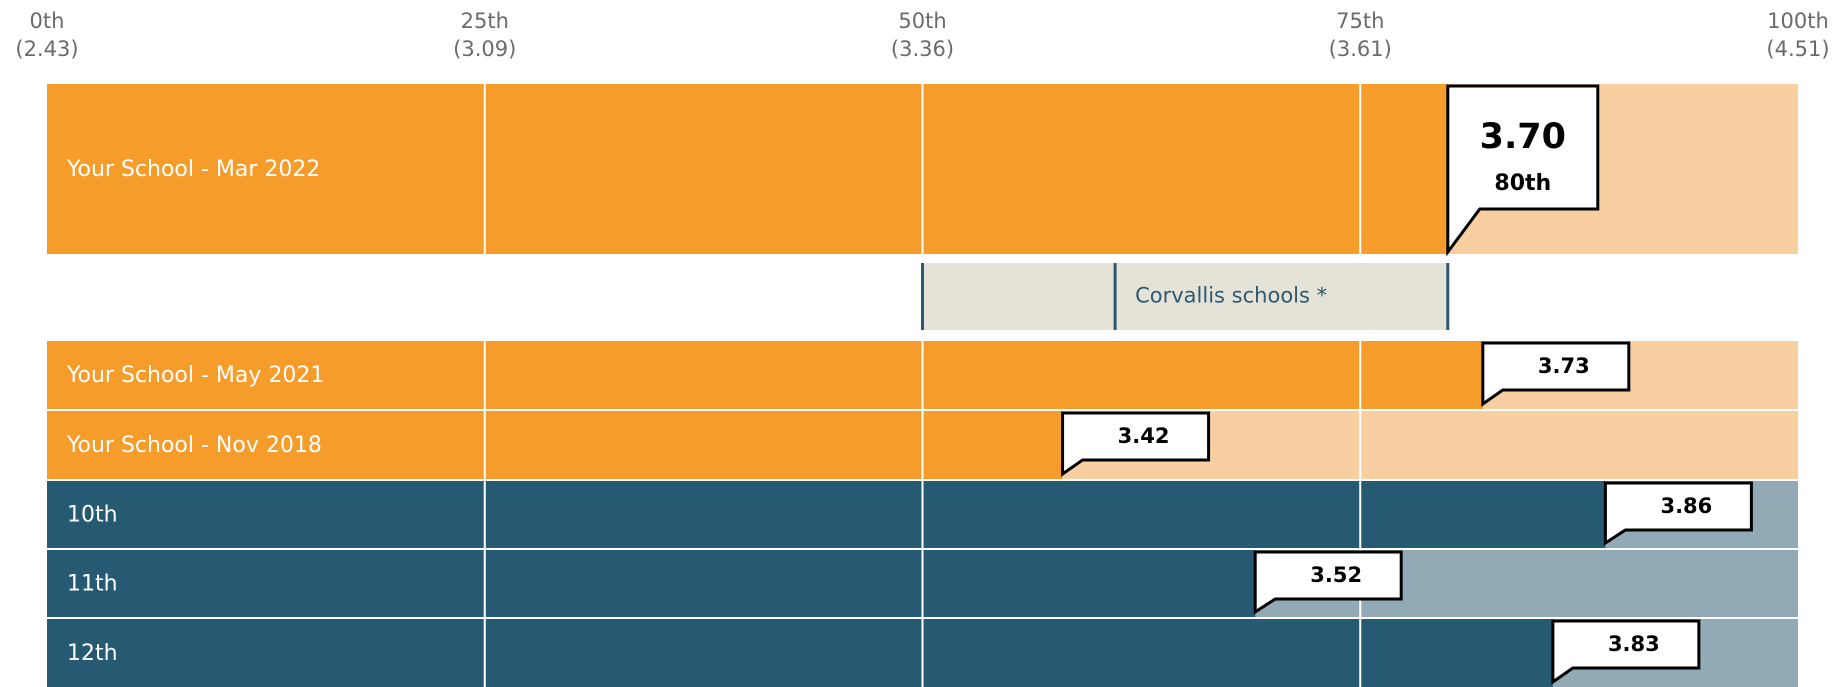  I want to click on callout: 3.86, so click(1678, 513).